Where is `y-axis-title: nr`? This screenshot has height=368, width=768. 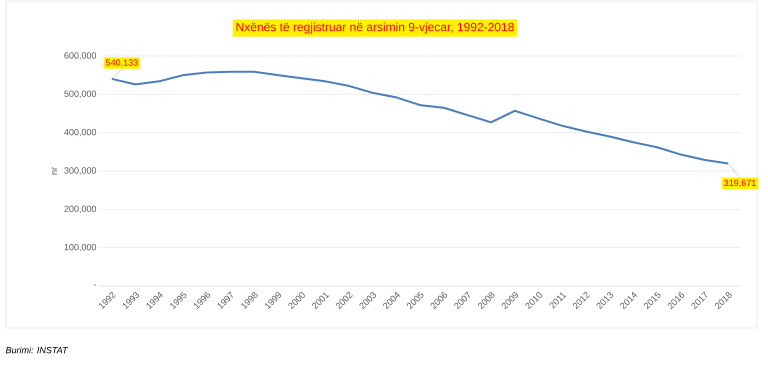 y-axis-title: nr is located at coordinates (55, 170).